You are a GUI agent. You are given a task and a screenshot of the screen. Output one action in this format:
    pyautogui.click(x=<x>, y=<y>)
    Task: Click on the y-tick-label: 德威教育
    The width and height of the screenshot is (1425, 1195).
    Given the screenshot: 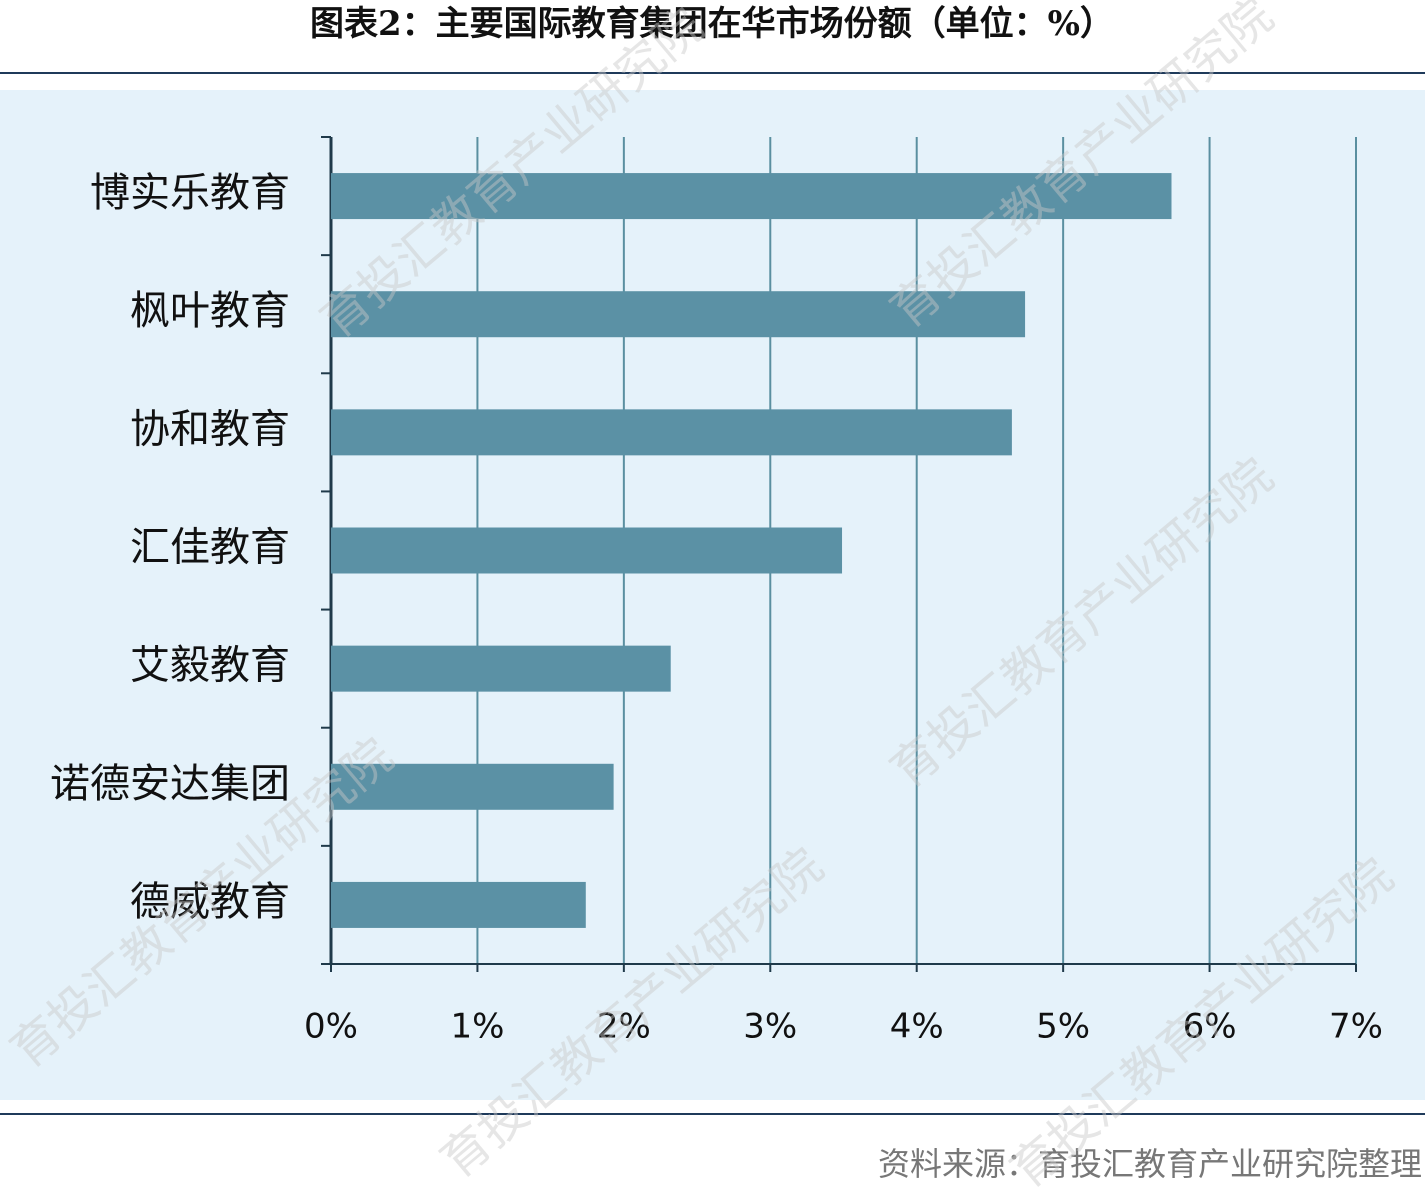 What is the action you would take?
    pyautogui.click(x=210, y=902)
    